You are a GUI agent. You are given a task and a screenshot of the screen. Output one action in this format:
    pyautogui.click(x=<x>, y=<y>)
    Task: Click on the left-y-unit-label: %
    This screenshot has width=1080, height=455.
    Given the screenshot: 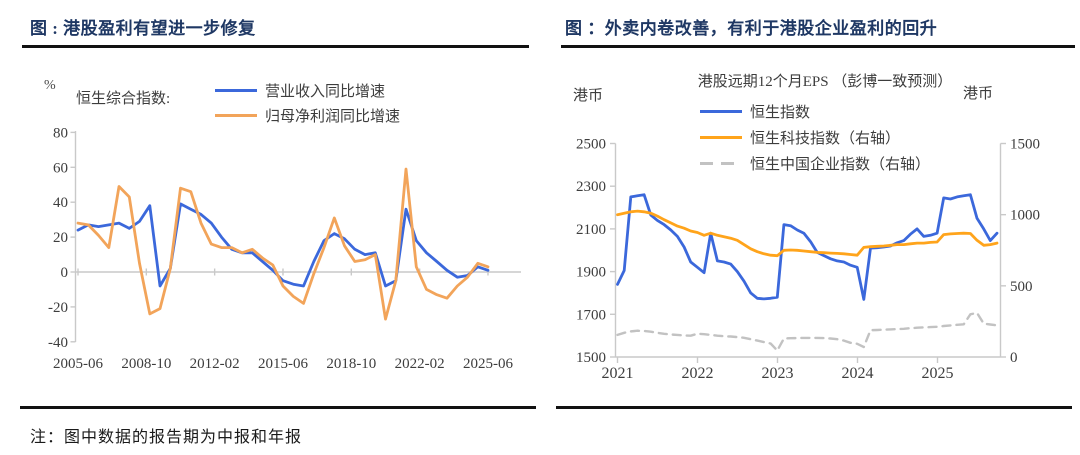 What is the action you would take?
    pyautogui.click(x=50, y=85)
    